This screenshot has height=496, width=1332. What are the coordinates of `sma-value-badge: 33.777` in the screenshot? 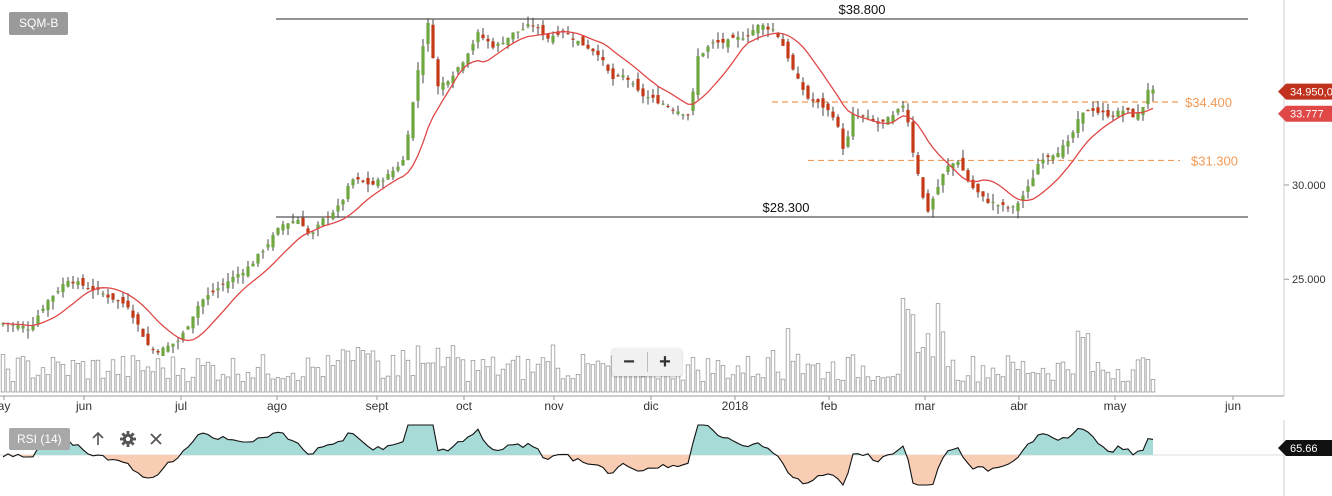 It's located at (1305, 113).